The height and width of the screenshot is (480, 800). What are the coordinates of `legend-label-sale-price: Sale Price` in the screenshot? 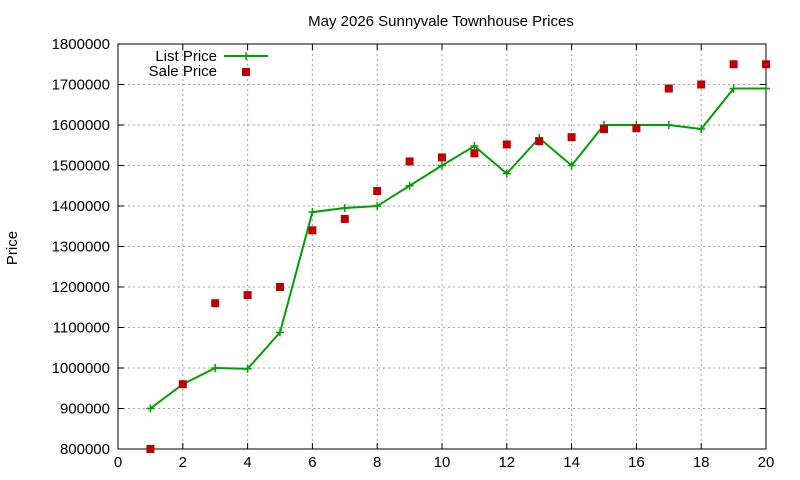 It's located at (183, 71).